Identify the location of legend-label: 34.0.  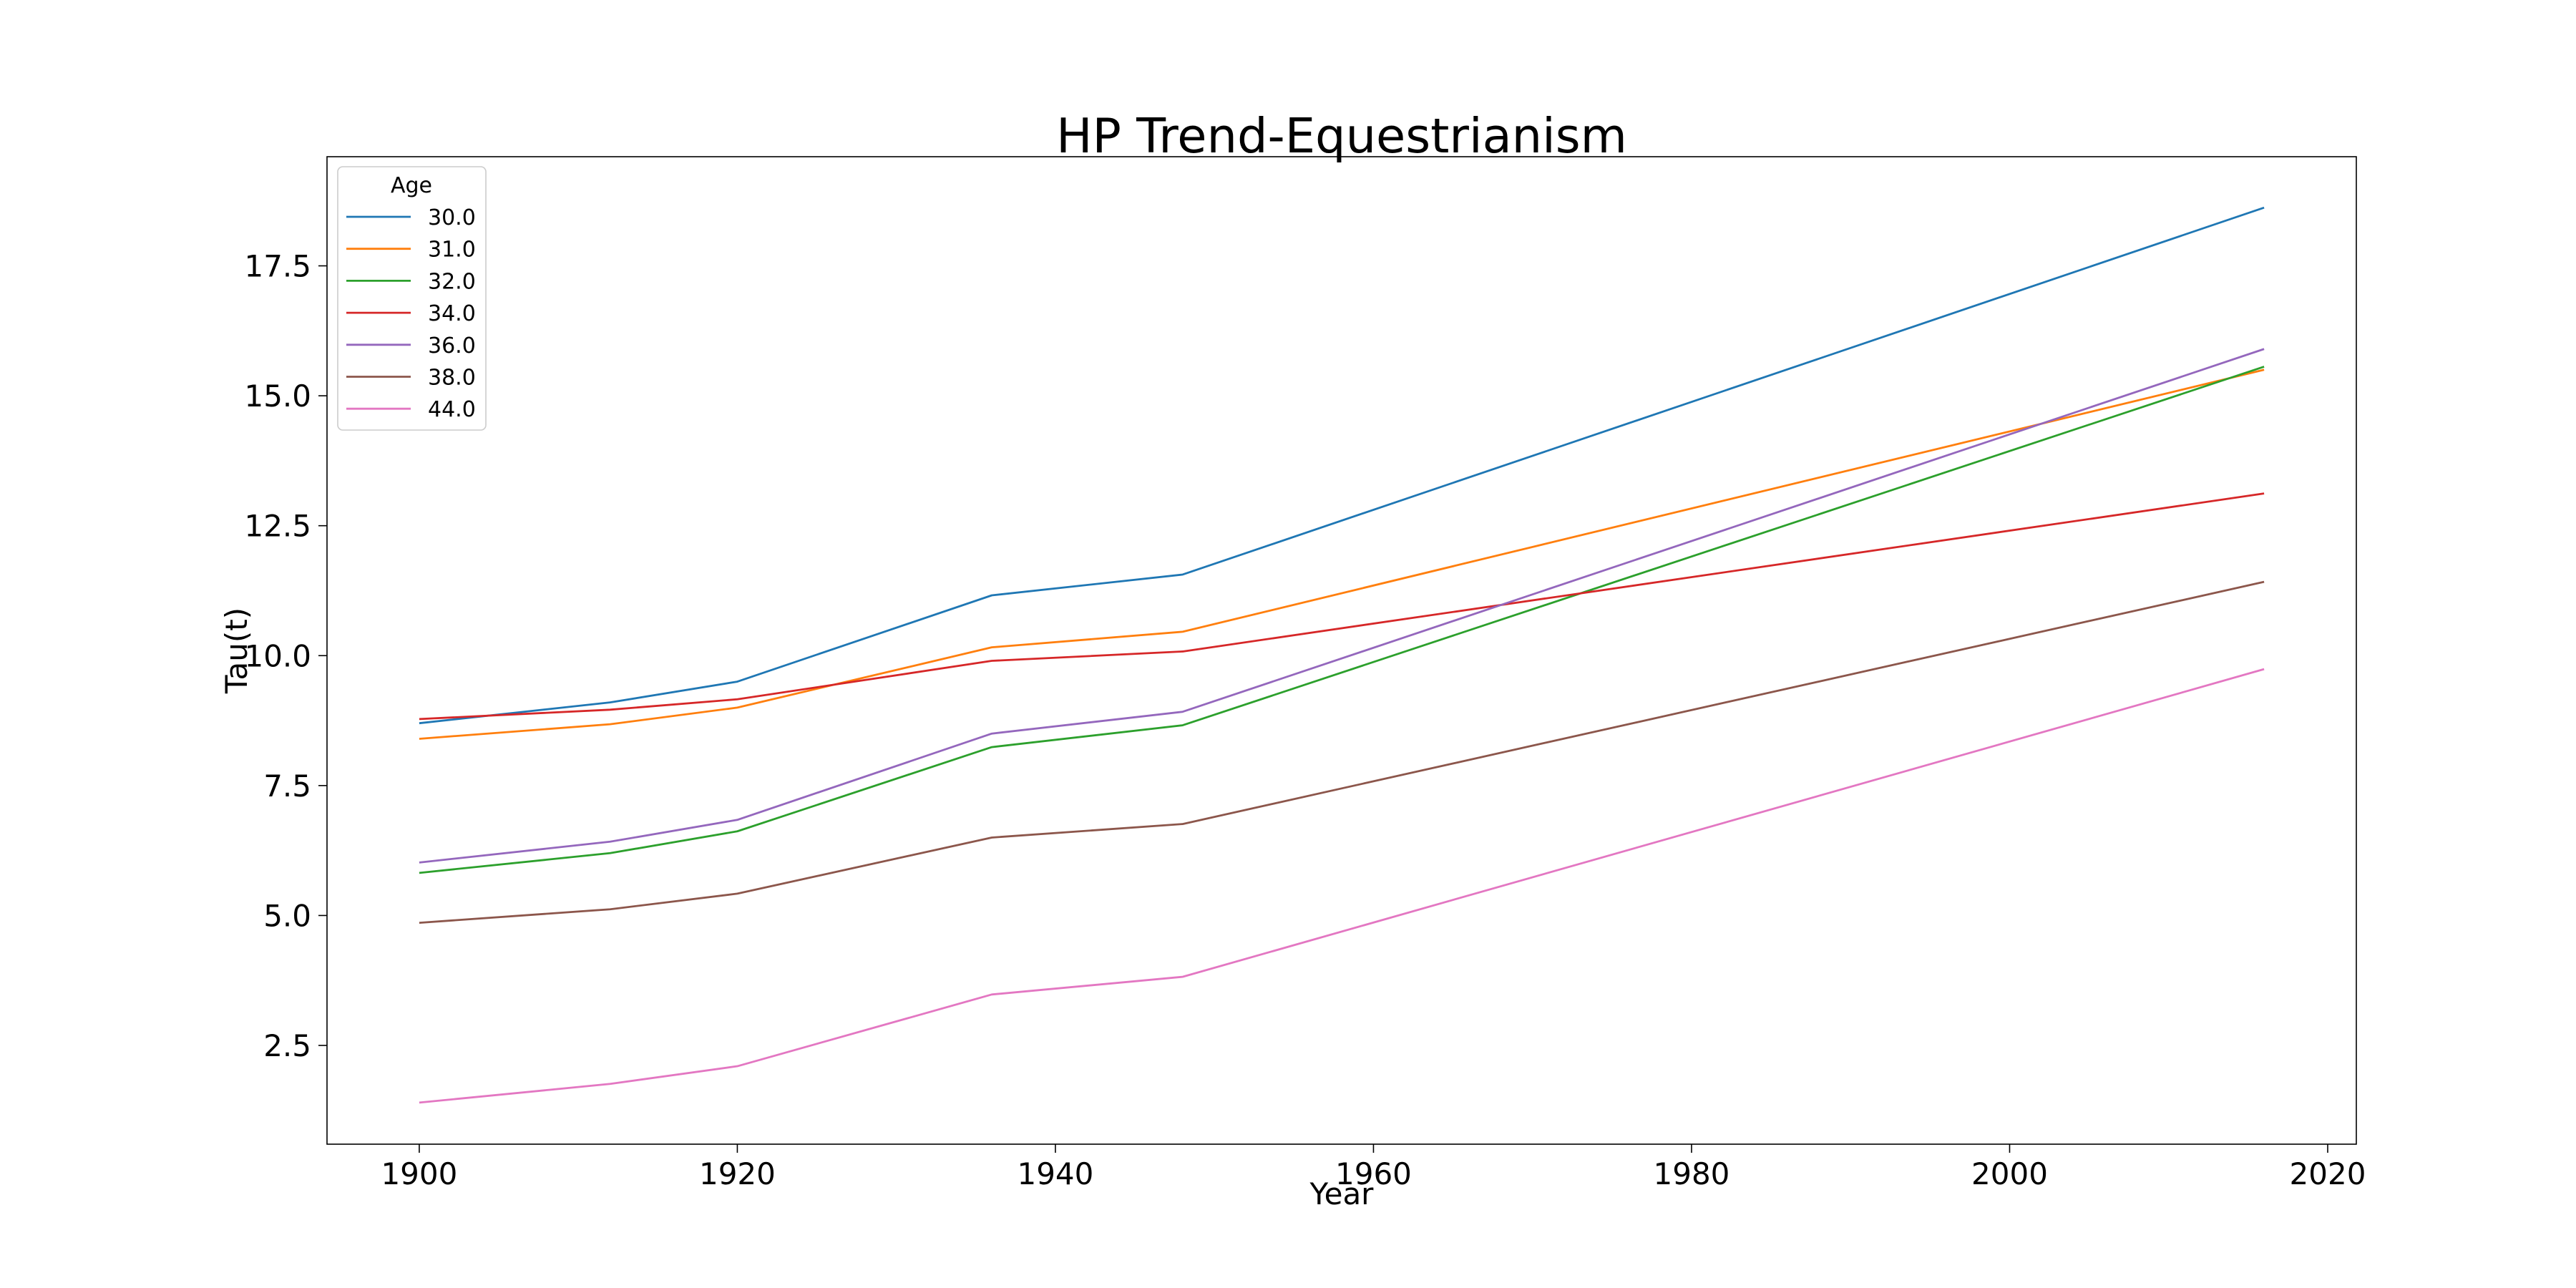
(452, 313).